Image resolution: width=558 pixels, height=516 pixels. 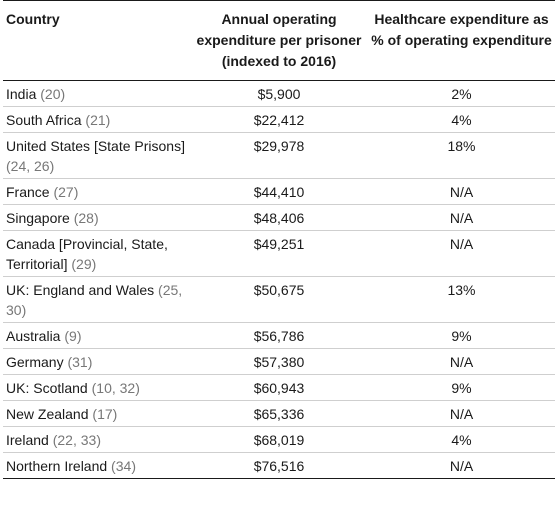 I want to click on reference-number: 27, so click(x=66, y=192).